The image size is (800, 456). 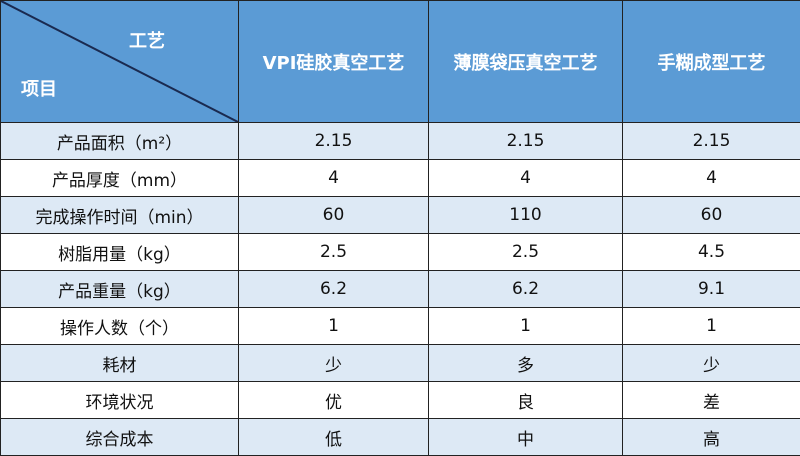 What do you see at coordinates (711, 62) in the screenshot?
I see `column-header: 手糊成型工艺` at bounding box center [711, 62].